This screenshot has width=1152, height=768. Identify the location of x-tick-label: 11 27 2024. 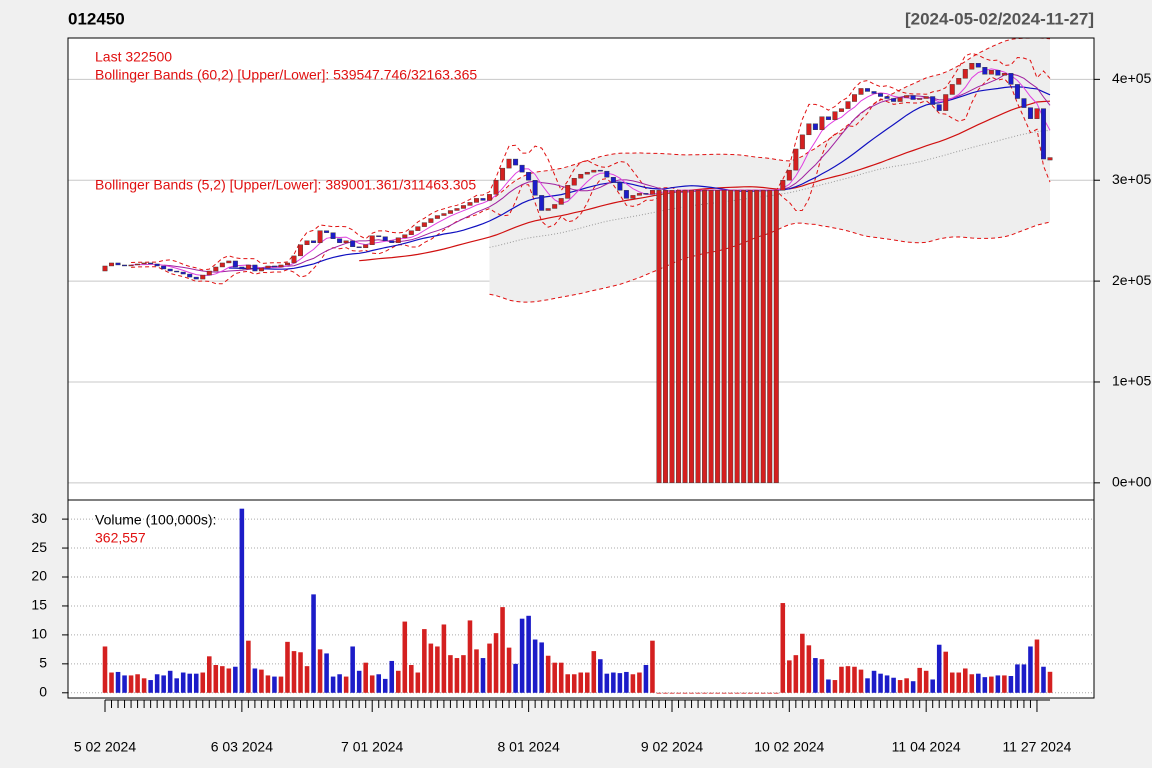
(1036, 747).